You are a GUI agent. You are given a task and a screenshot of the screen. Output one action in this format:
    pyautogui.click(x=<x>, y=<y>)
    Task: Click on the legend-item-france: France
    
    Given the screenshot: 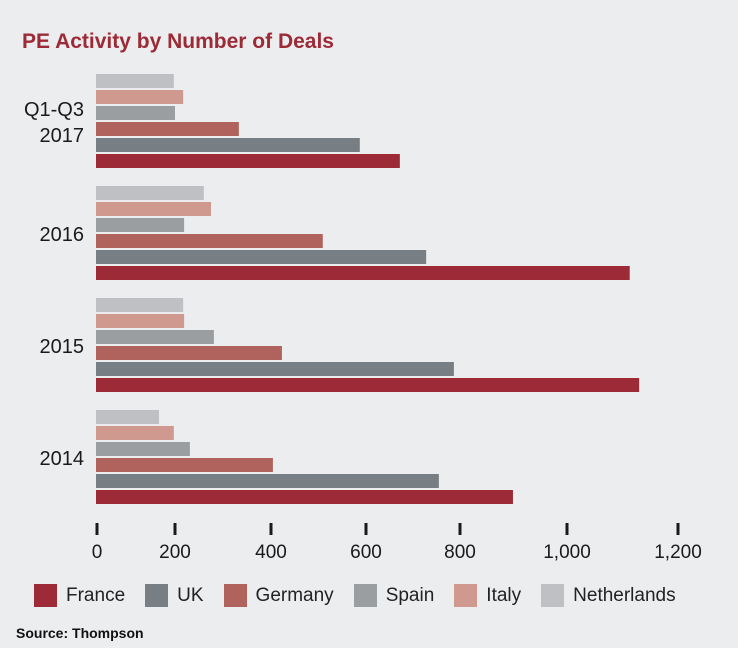 What is the action you would take?
    pyautogui.click(x=79, y=595)
    